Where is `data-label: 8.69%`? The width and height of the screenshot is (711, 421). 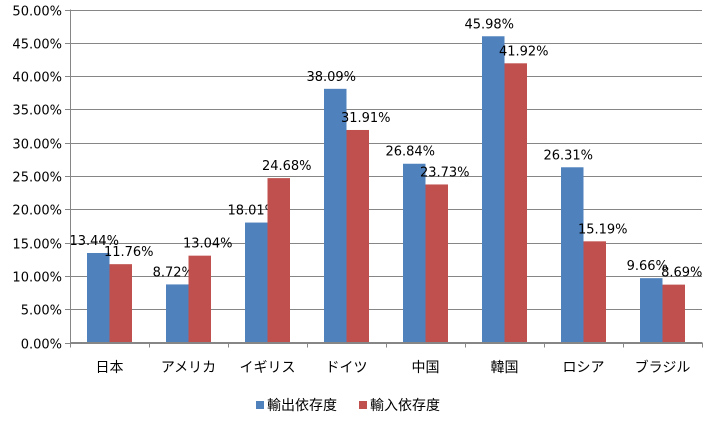 data-label: 8.69% is located at coordinates (681, 273).